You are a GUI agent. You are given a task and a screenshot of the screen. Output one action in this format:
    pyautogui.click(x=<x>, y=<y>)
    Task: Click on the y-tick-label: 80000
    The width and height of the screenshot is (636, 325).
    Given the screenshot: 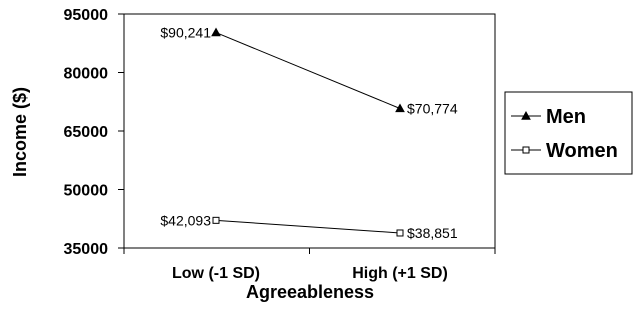 What is the action you would take?
    pyautogui.click(x=86, y=74)
    